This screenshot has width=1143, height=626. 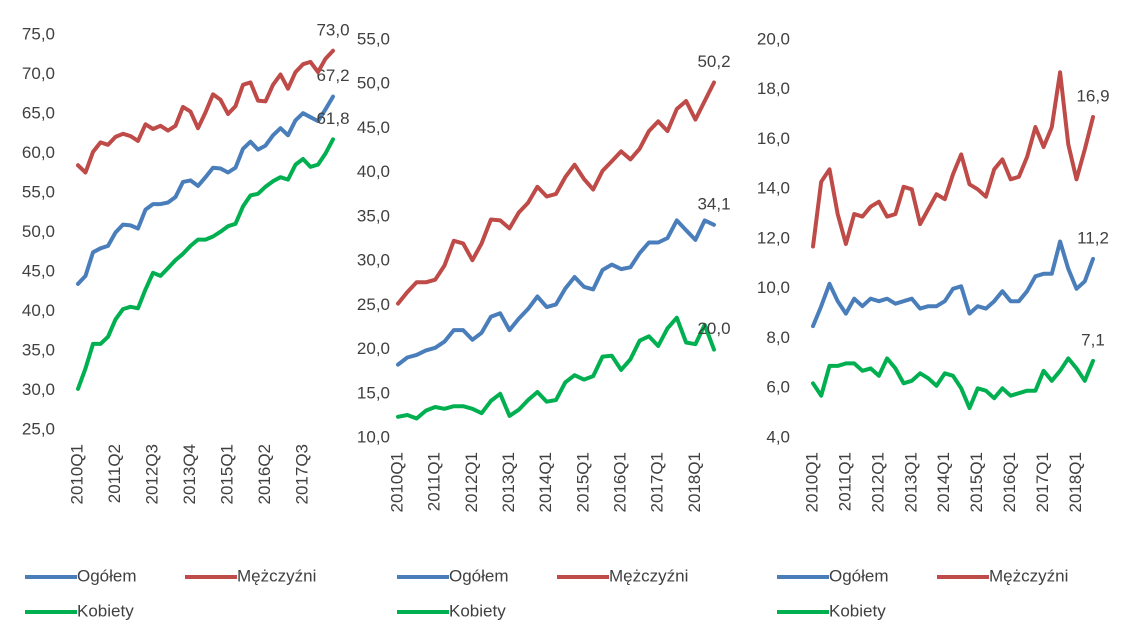 I want to click on data-label: 7,1, so click(x=1093, y=339).